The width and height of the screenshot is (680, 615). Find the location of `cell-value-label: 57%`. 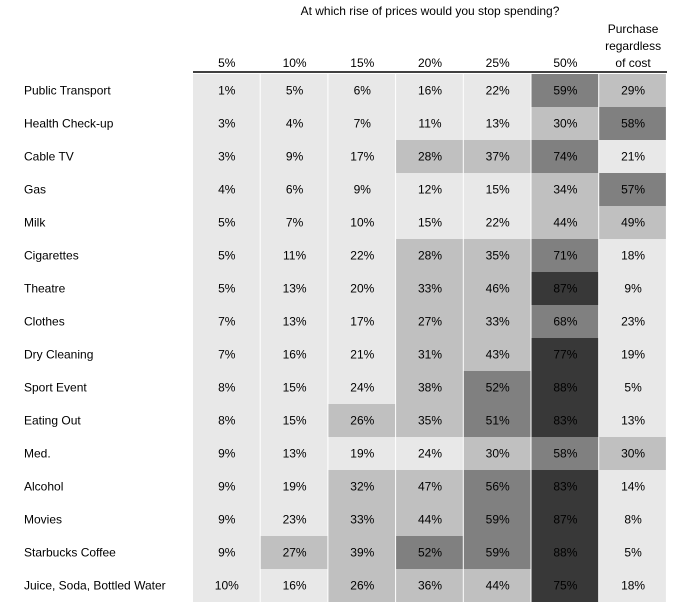

cell-value-label: 57% is located at coordinates (633, 190).